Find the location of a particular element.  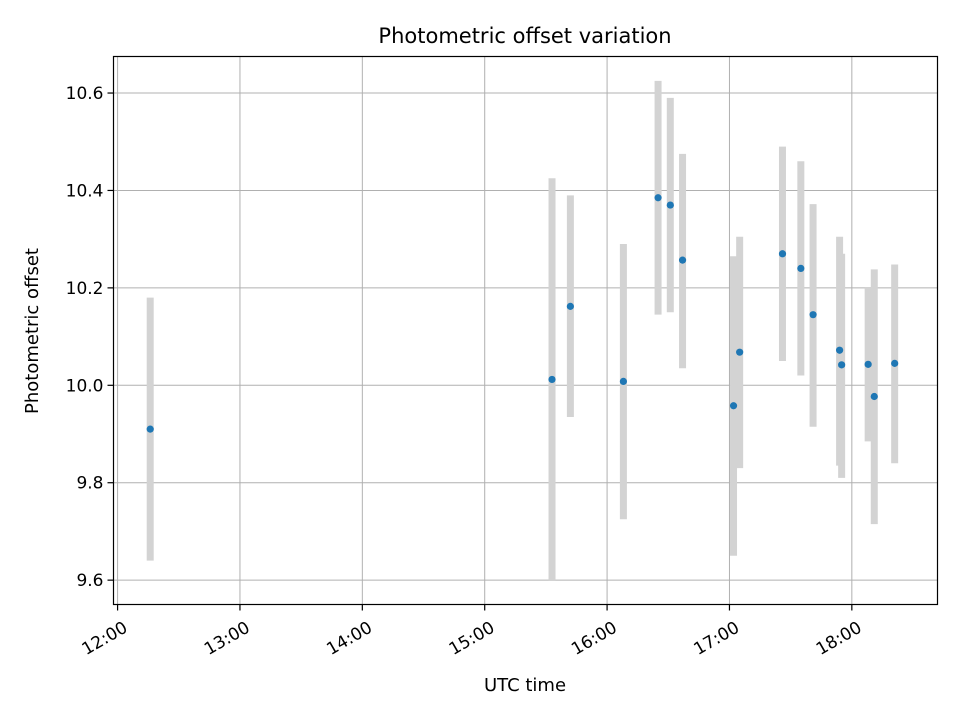

chart-title: Photometric offset variation is located at coordinates (524, 36).